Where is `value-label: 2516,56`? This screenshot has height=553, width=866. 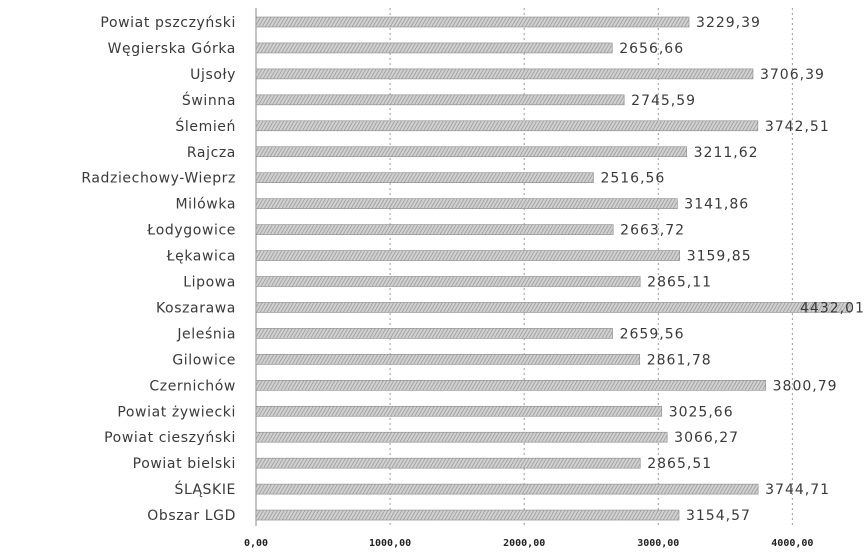
value-label: 2516,56 is located at coordinates (632, 179).